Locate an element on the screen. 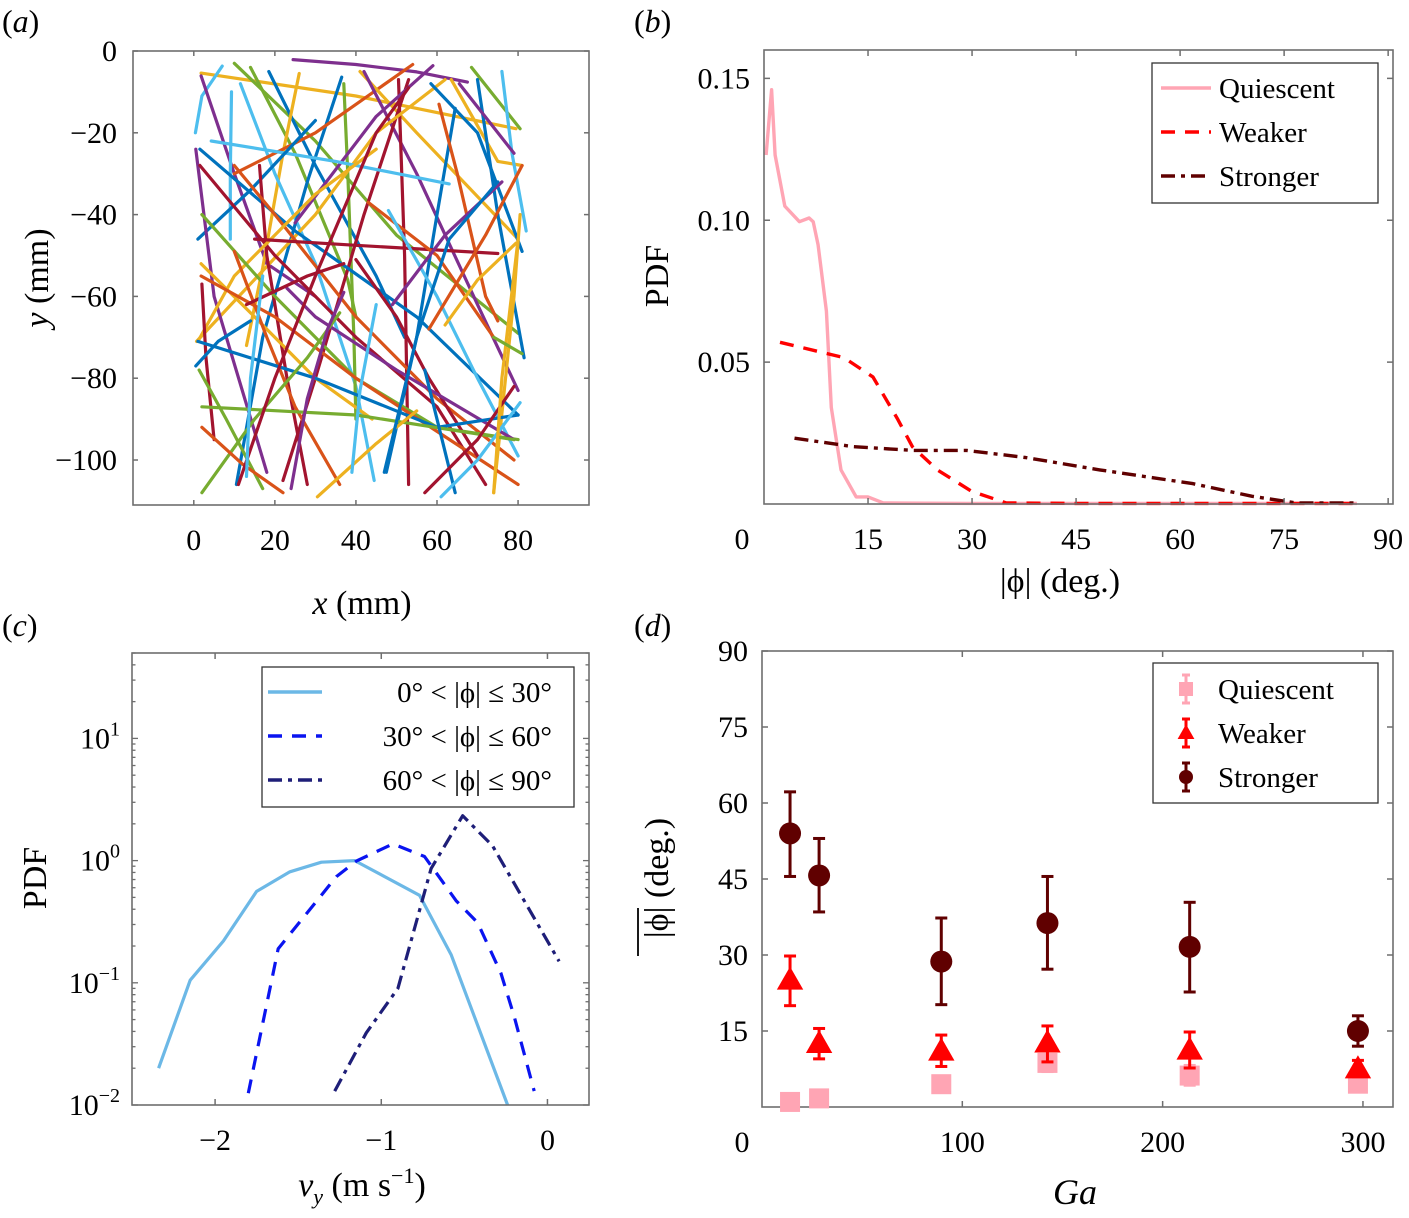 The height and width of the screenshot is (1218, 1409). legend-label: 0° < |ϕ| ≤ 30° is located at coordinates (474, 693).